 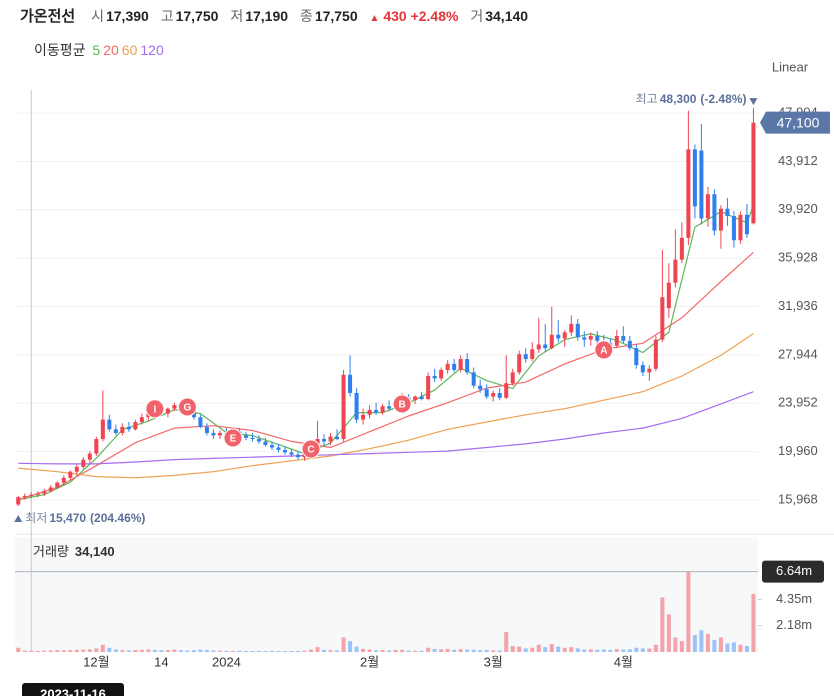 What do you see at coordinates (97, 16) in the screenshot?
I see `field-label: 시` at bounding box center [97, 16].